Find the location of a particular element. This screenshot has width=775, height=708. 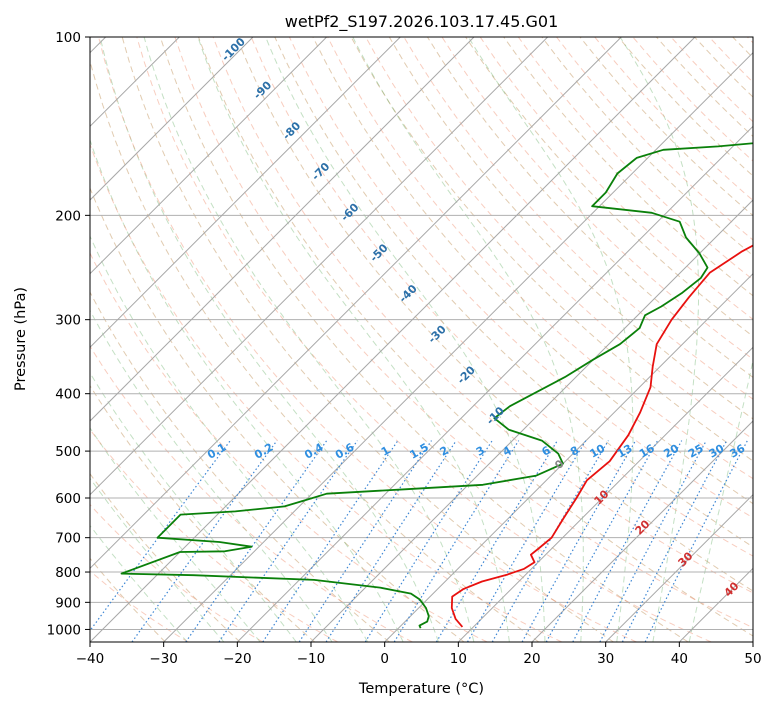

x-tick-label: 40 is located at coordinates (679, 659).